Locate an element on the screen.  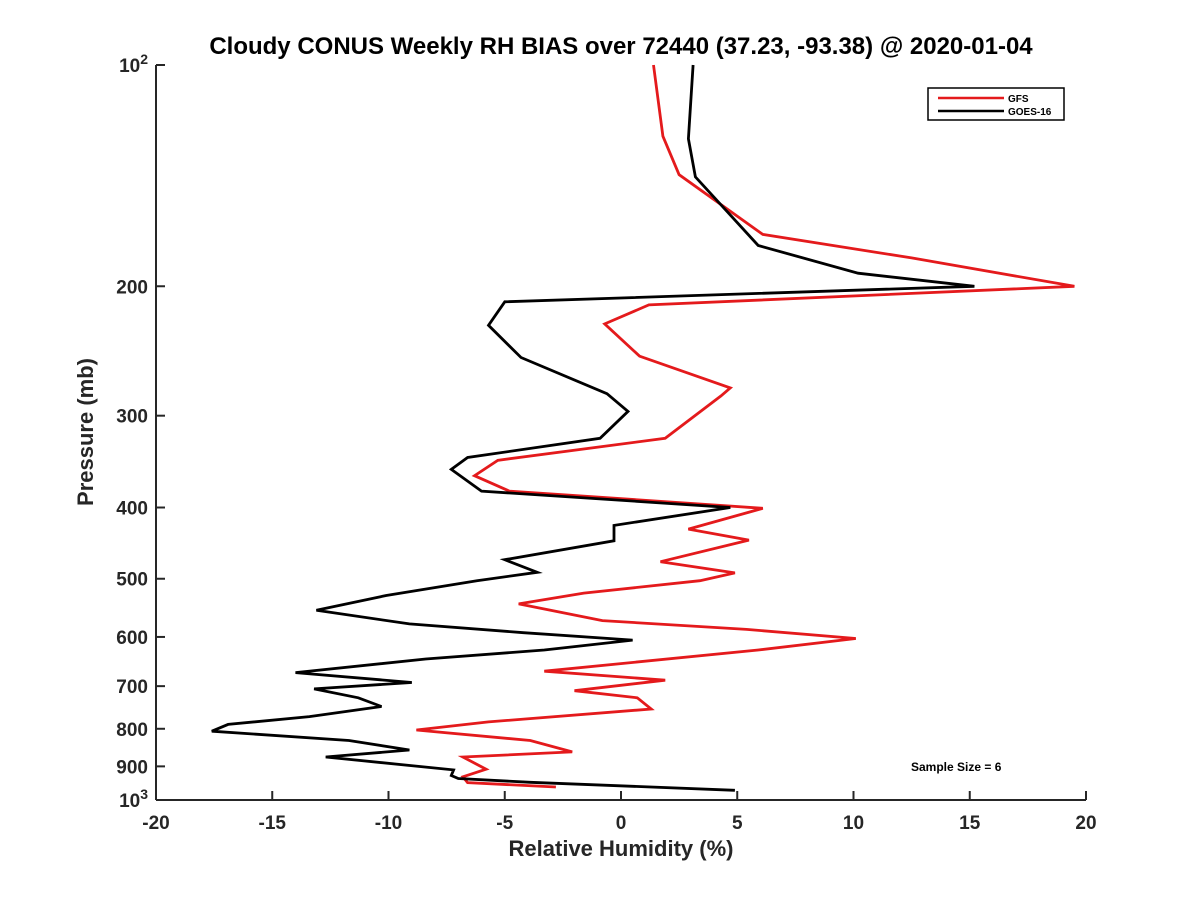
x-tick-label: 5 is located at coordinates (737, 823).